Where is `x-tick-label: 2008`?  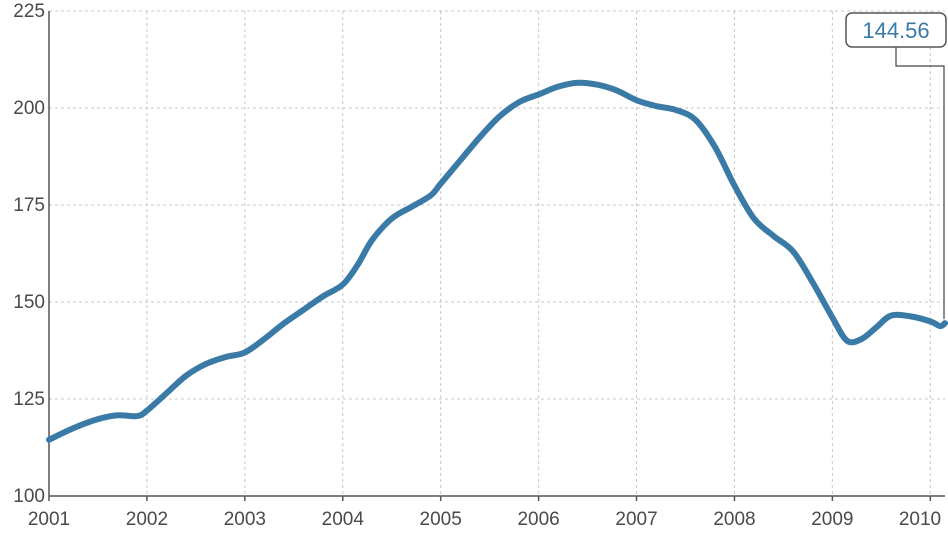 x-tick-label: 2008 is located at coordinates (734, 519).